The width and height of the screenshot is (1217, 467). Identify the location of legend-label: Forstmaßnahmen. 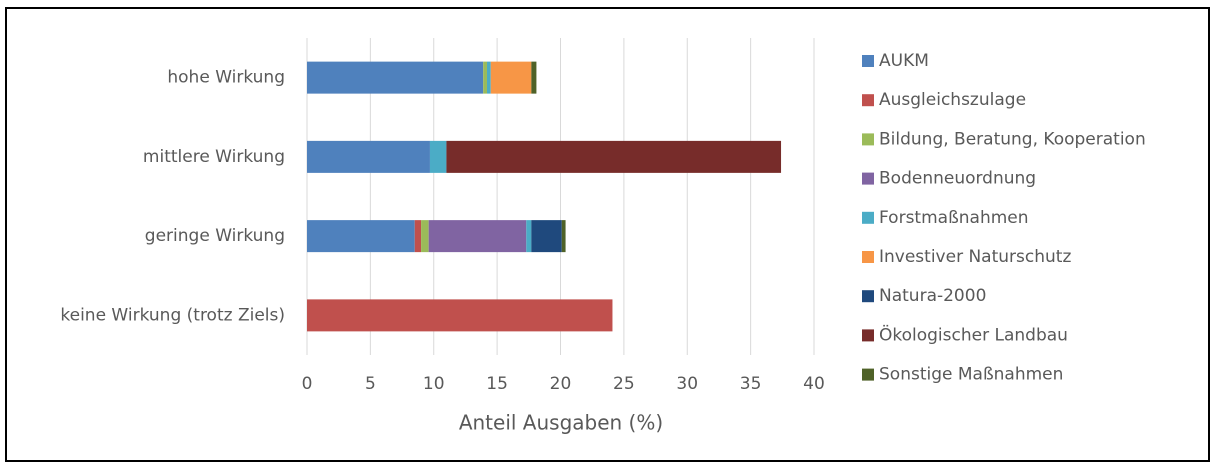
(954, 218).